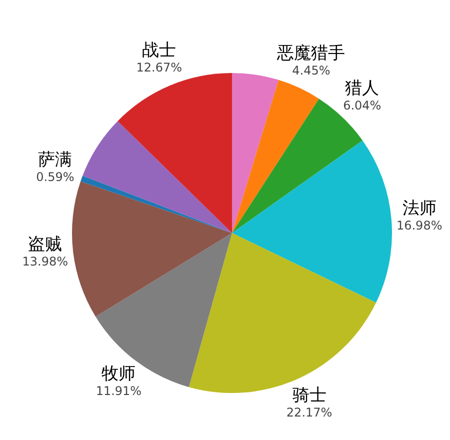  Describe the element at coordinates (419, 208) in the screenshot. I see `slice-label: 法师` at that location.